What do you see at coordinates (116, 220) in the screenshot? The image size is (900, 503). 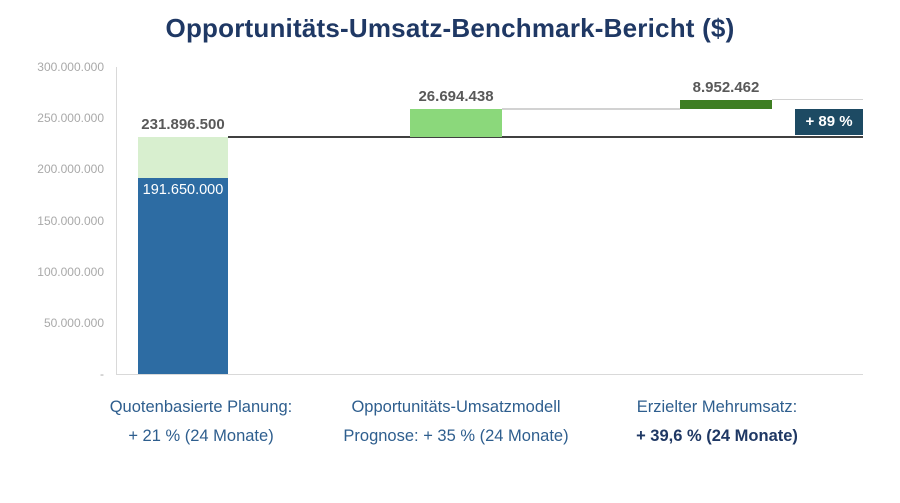 I see `y-axis-line` at bounding box center [116, 220].